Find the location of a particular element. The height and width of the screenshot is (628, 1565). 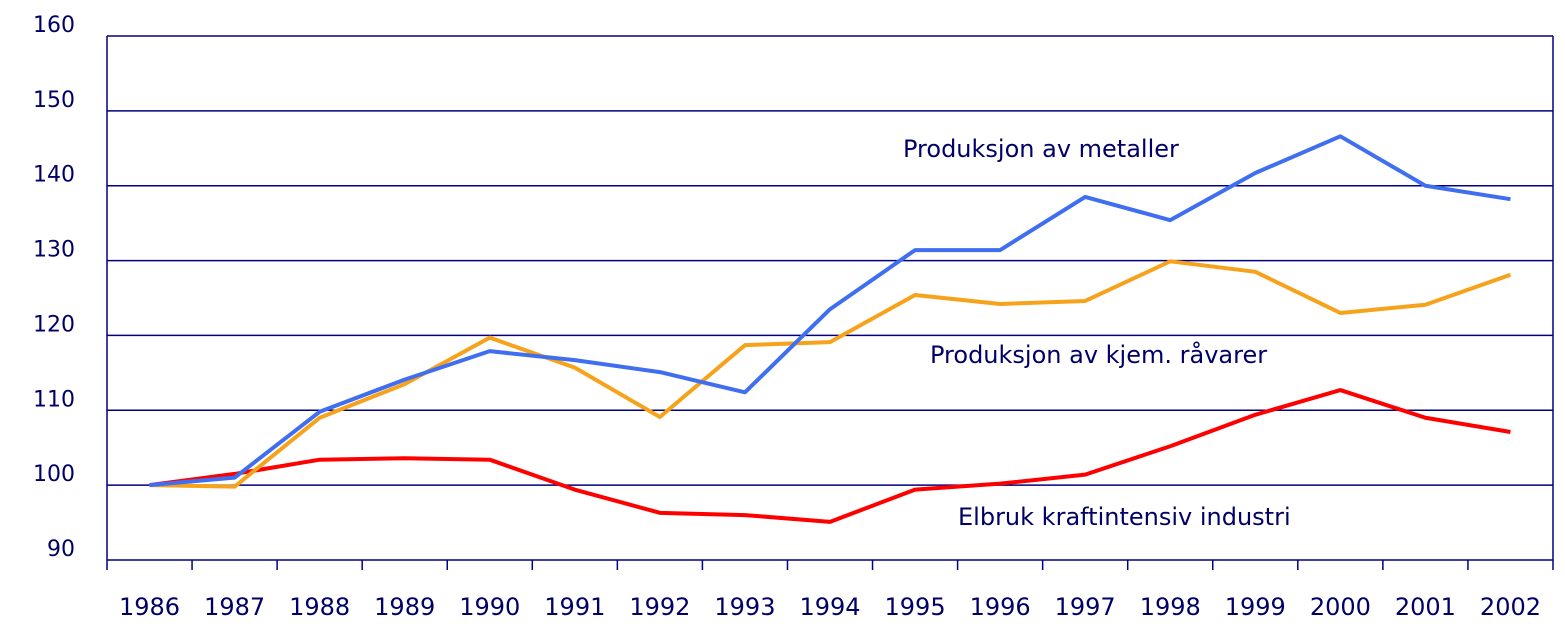

x-tick-label: 1991 is located at coordinates (574, 607).